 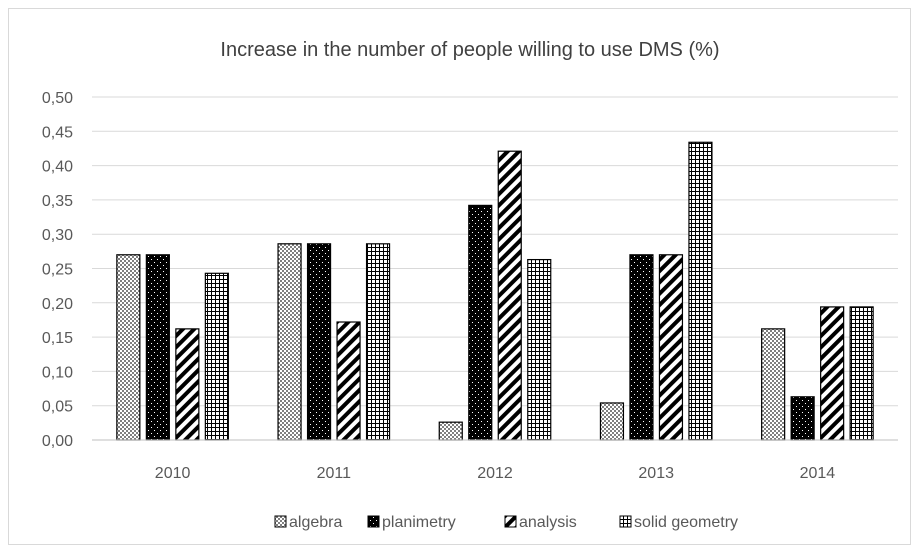 What do you see at coordinates (641, 347) in the screenshot?
I see `bar-planimetry-2013` at bounding box center [641, 347].